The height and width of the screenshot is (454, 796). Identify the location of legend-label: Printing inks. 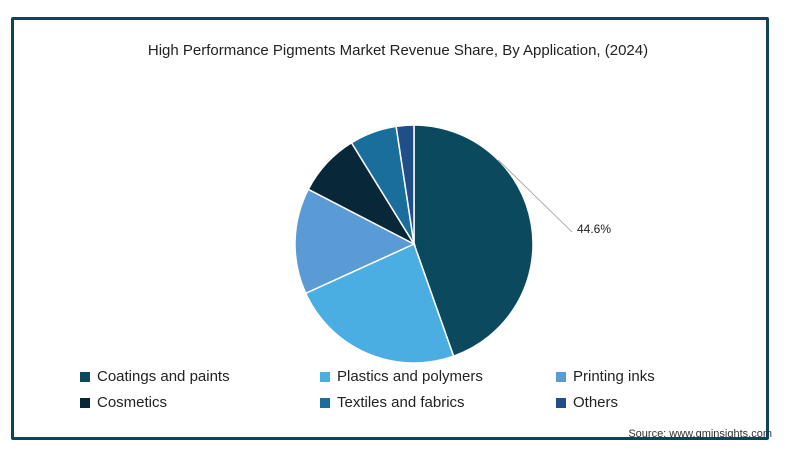
(614, 376).